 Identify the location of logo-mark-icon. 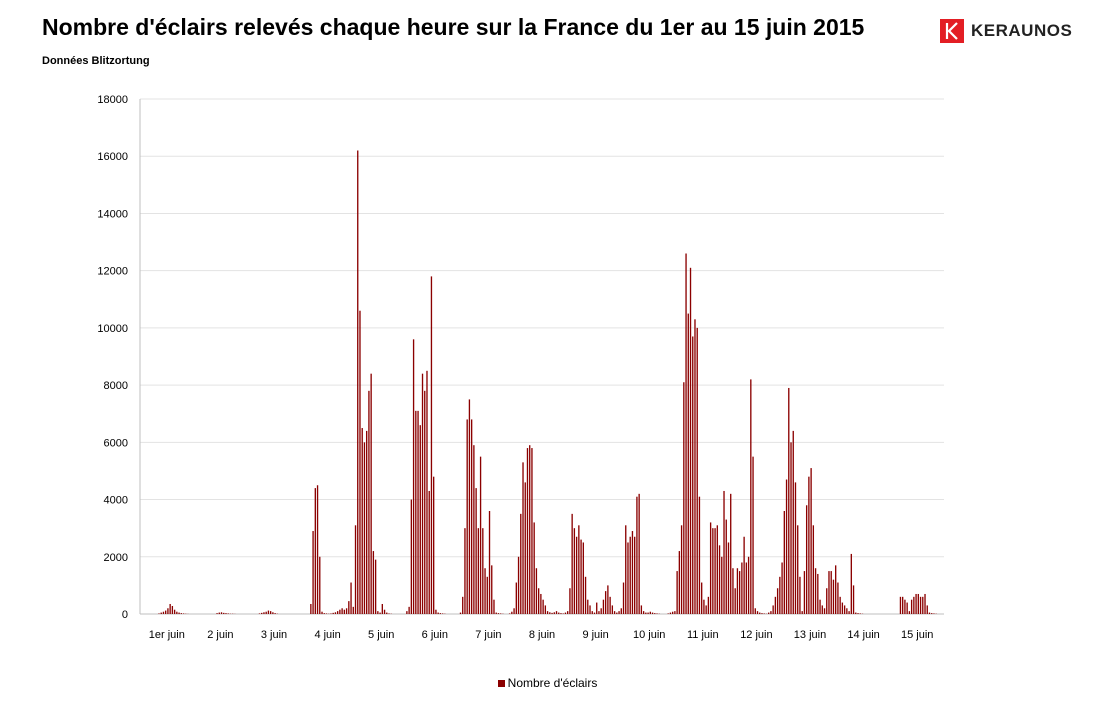
(952, 31).